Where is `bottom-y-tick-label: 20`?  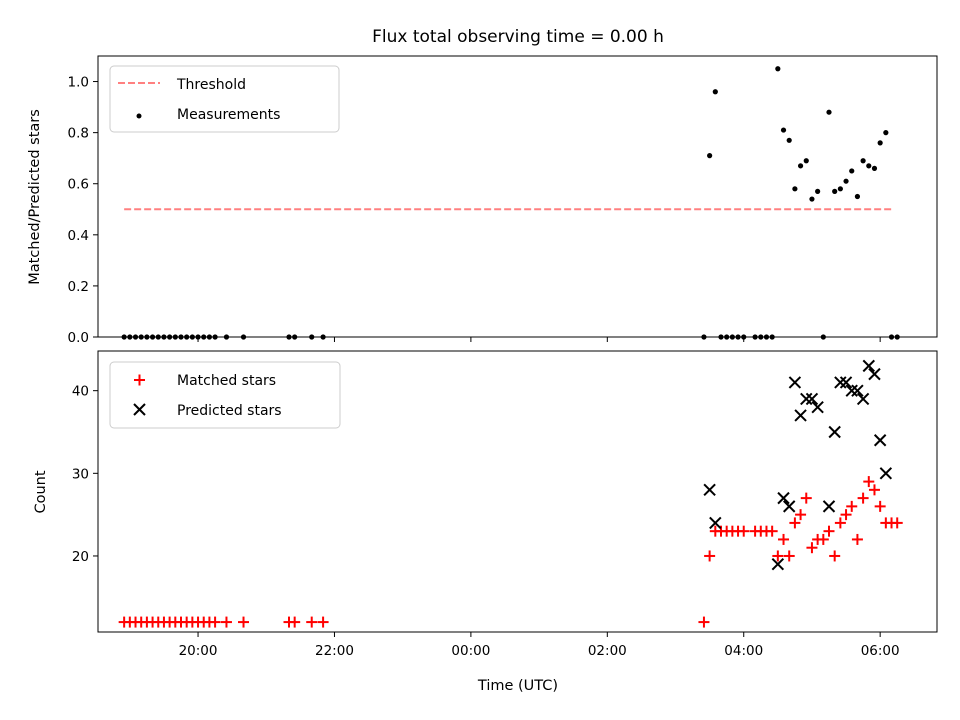
bottom-y-tick-label: 20 is located at coordinates (80, 557).